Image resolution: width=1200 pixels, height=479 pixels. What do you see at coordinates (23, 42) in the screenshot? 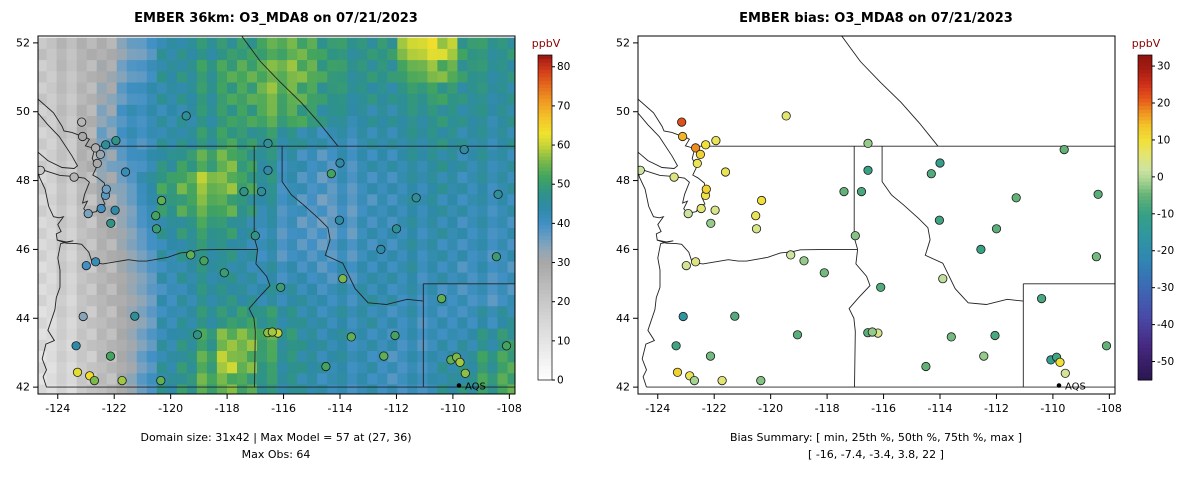
I see `y-axis-tick-label: 52` at bounding box center [23, 42].